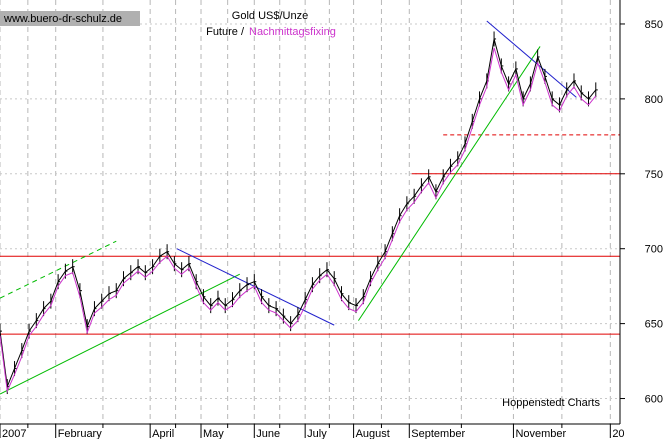  I want to click on y-tick-label: 800, so click(654, 100).